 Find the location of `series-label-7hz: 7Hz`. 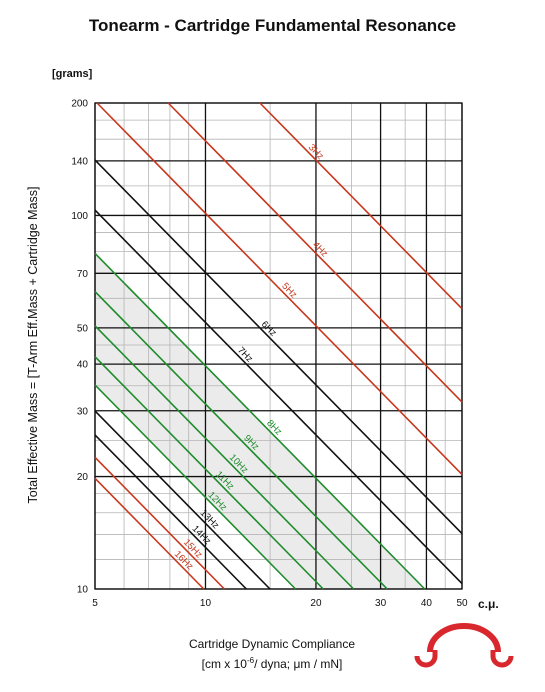

series-label-7hz: 7Hz is located at coordinates (245, 355).